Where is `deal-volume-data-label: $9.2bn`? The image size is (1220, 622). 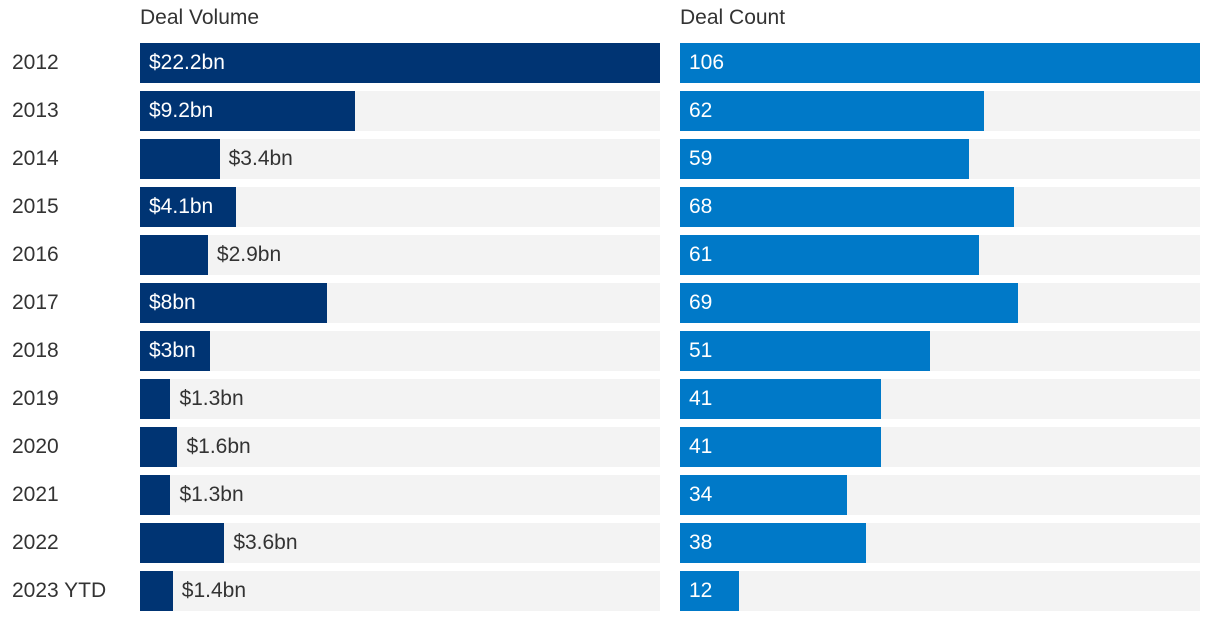 deal-volume-data-label: $9.2bn is located at coordinates (181, 110).